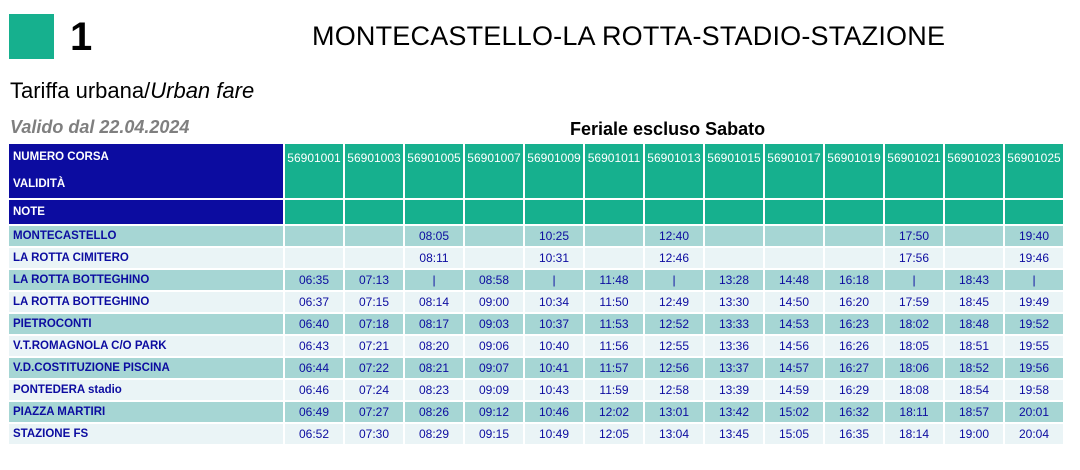 Image resolution: width=1080 pixels, height=470 pixels. I want to click on departure-time: 06:40, so click(314, 324).